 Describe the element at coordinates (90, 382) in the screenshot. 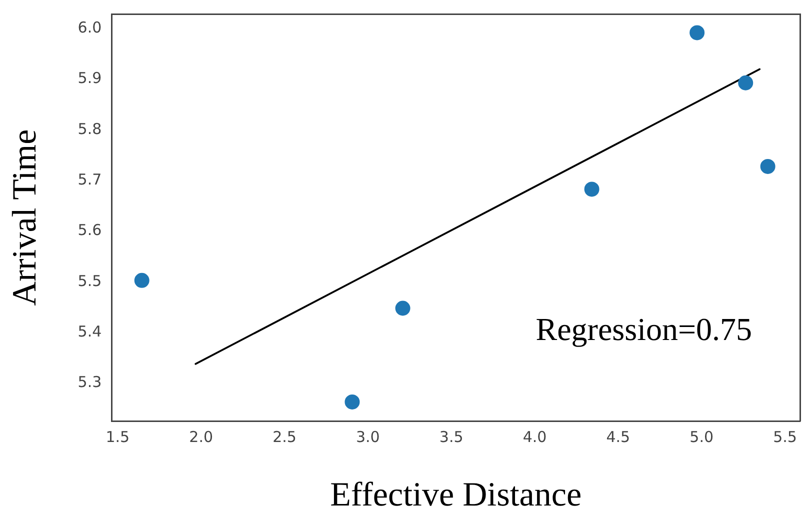

I see `y-tick-label: 5.3` at that location.